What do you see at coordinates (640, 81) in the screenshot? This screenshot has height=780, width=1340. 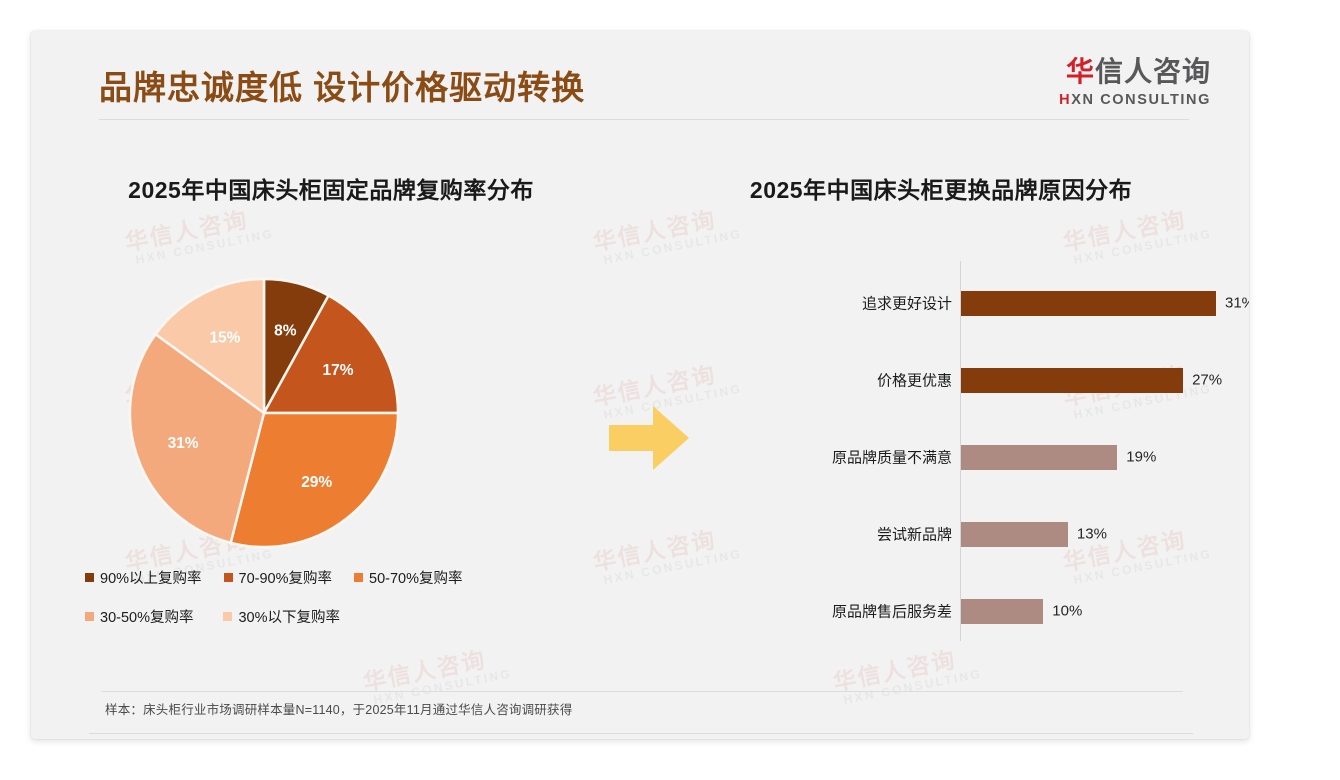 I see `slide-header: 品牌忠诚度低 设计价格驱动转换 华信人咨询 HXN CONSULTING` at bounding box center [640, 81].